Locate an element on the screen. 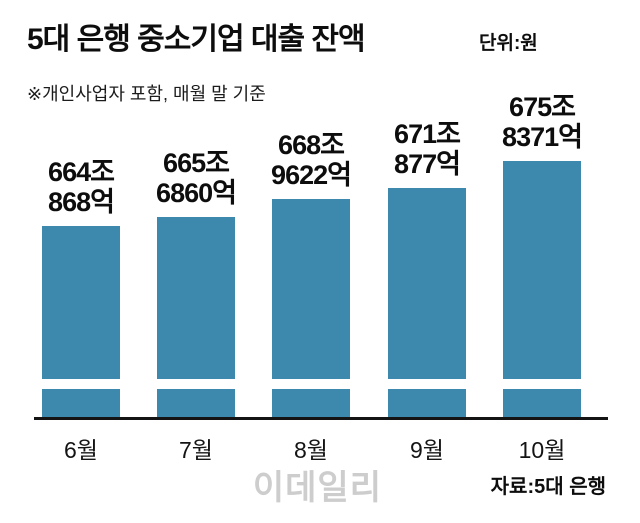 The image size is (640, 523). value-line-2: 6860억 is located at coordinates (196, 192).